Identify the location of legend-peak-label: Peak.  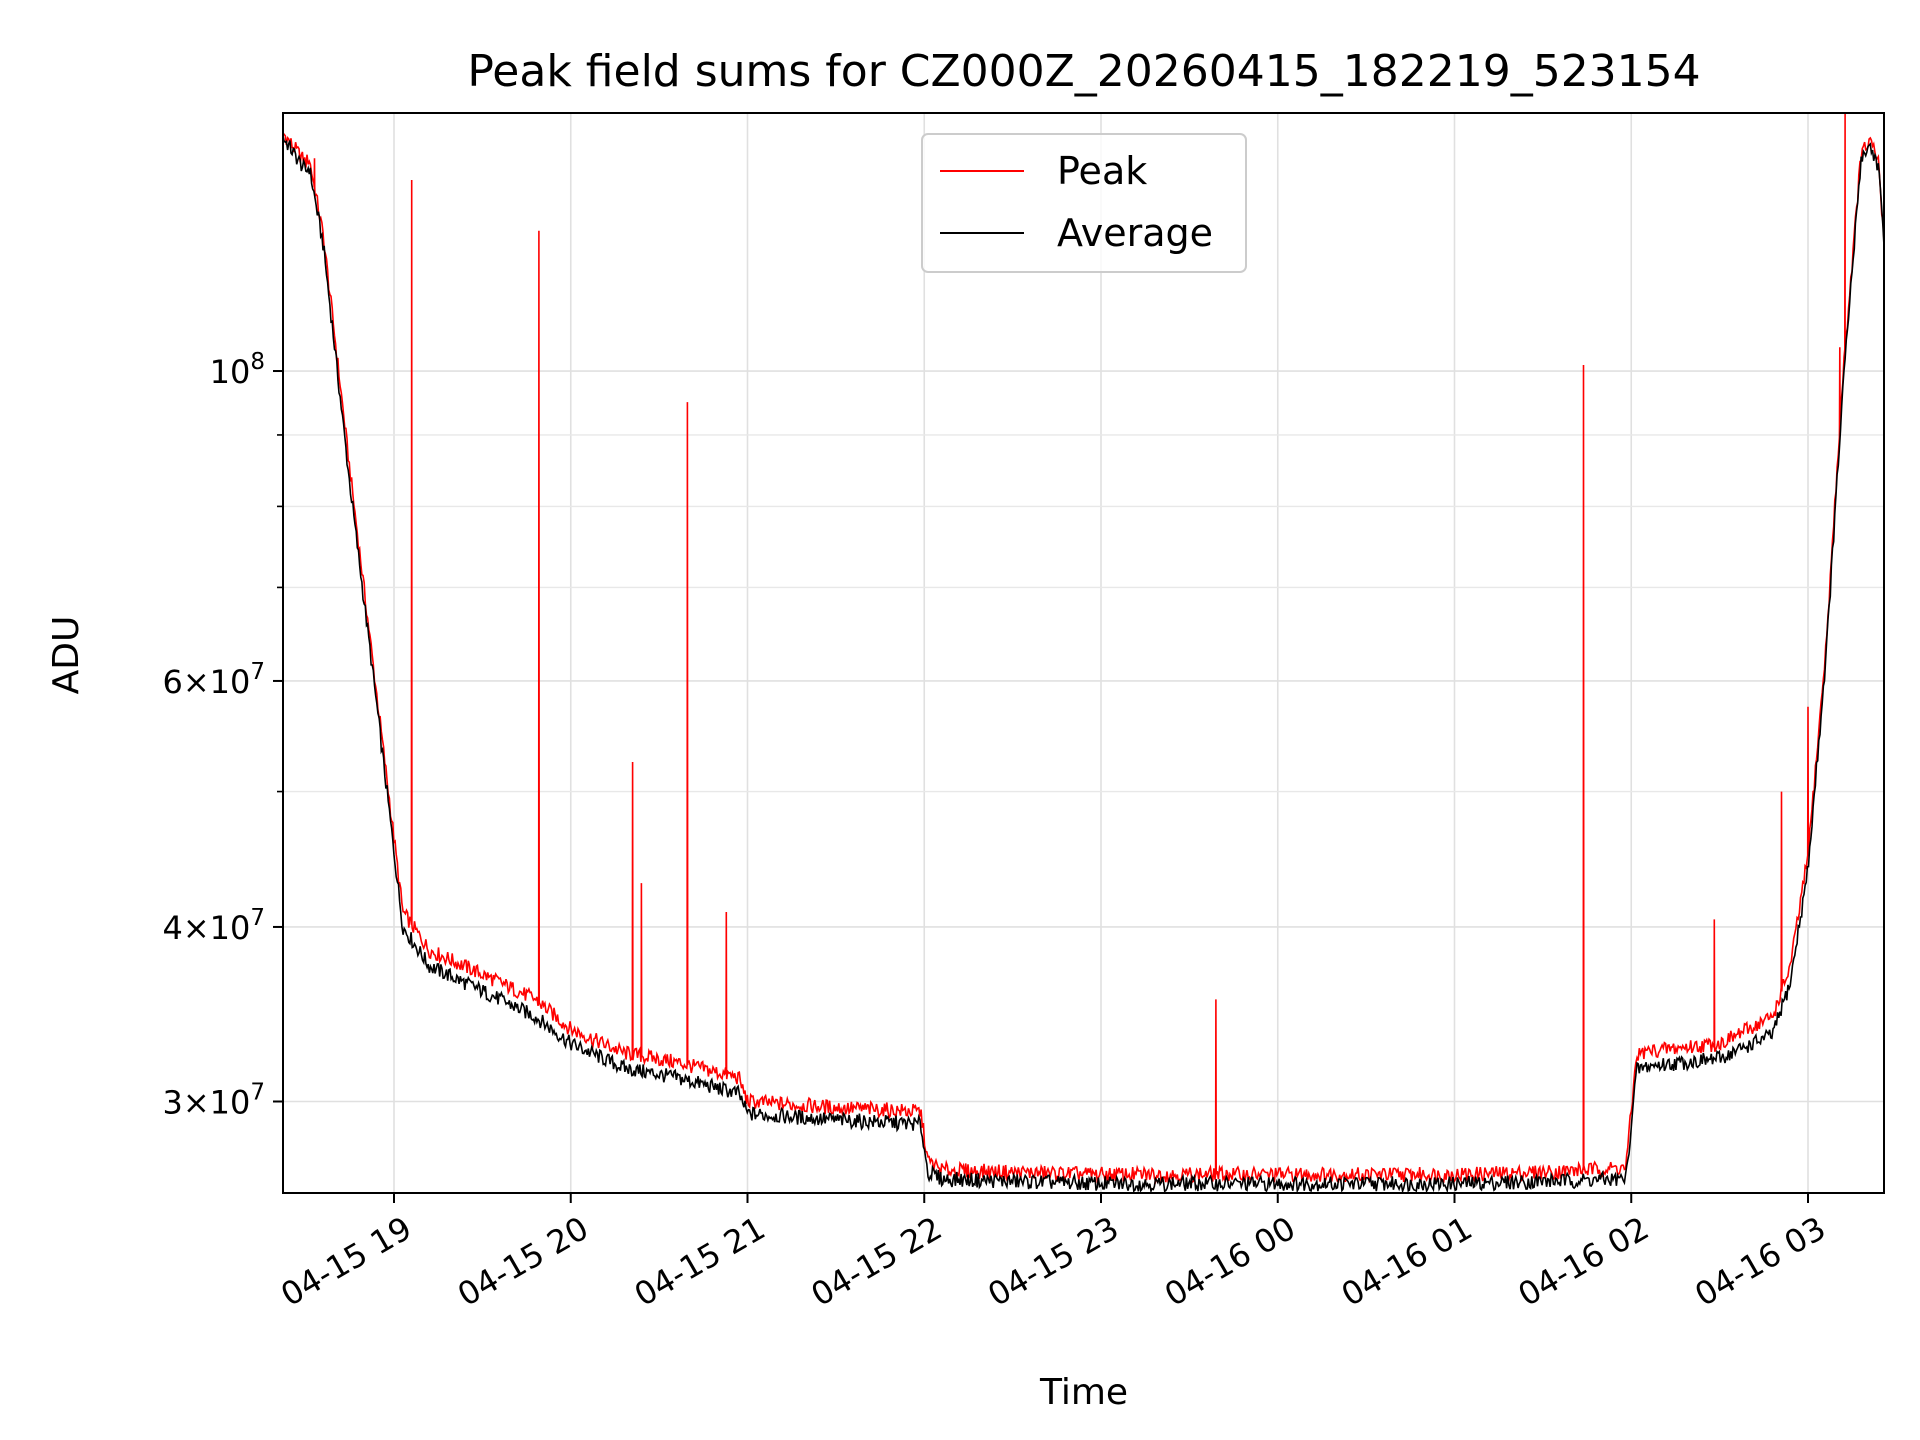
(1102, 171).